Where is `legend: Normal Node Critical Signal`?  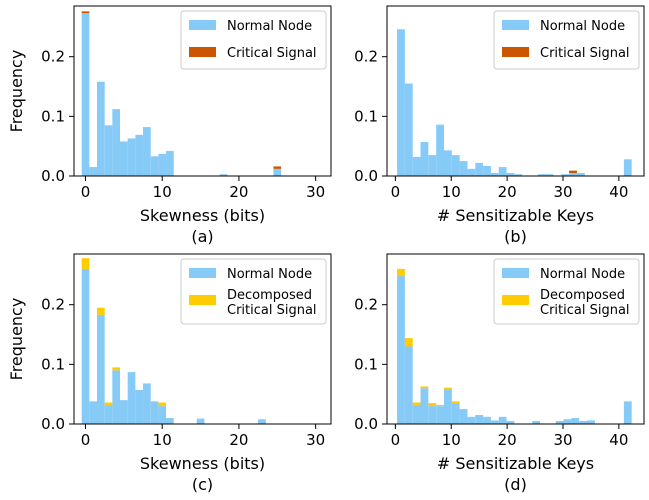 legend: Normal Node Critical Signal is located at coordinates (253, 40).